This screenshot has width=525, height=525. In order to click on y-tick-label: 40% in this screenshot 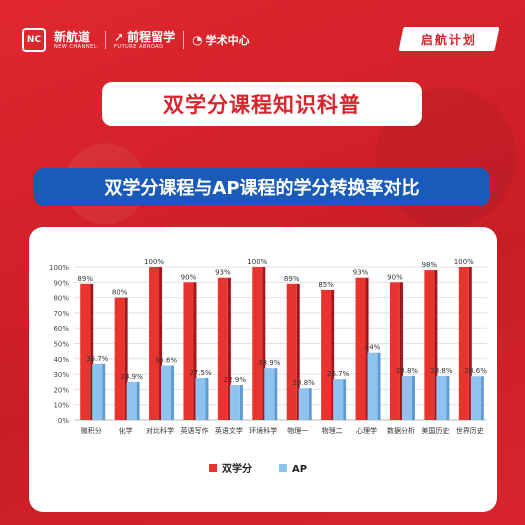, I will do `click(61, 360)`.